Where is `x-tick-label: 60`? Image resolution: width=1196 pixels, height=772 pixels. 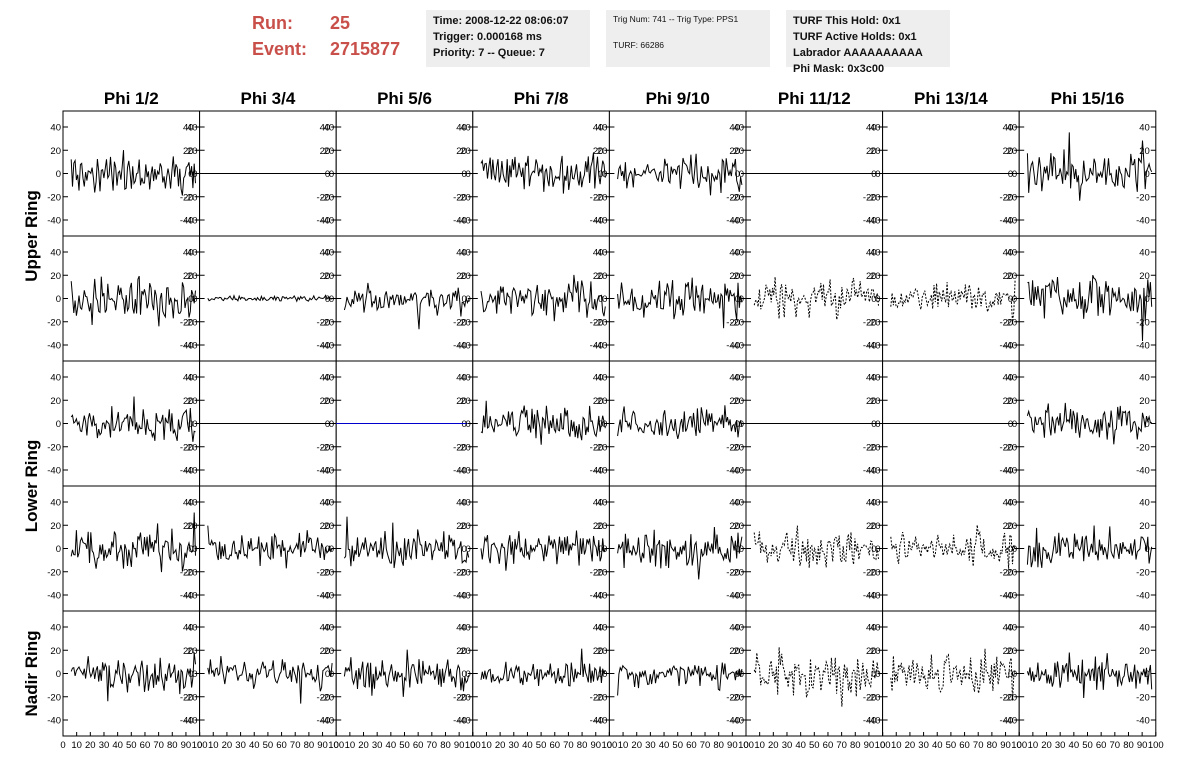 x-tick-label: 60 is located at coordinates (964, 745).